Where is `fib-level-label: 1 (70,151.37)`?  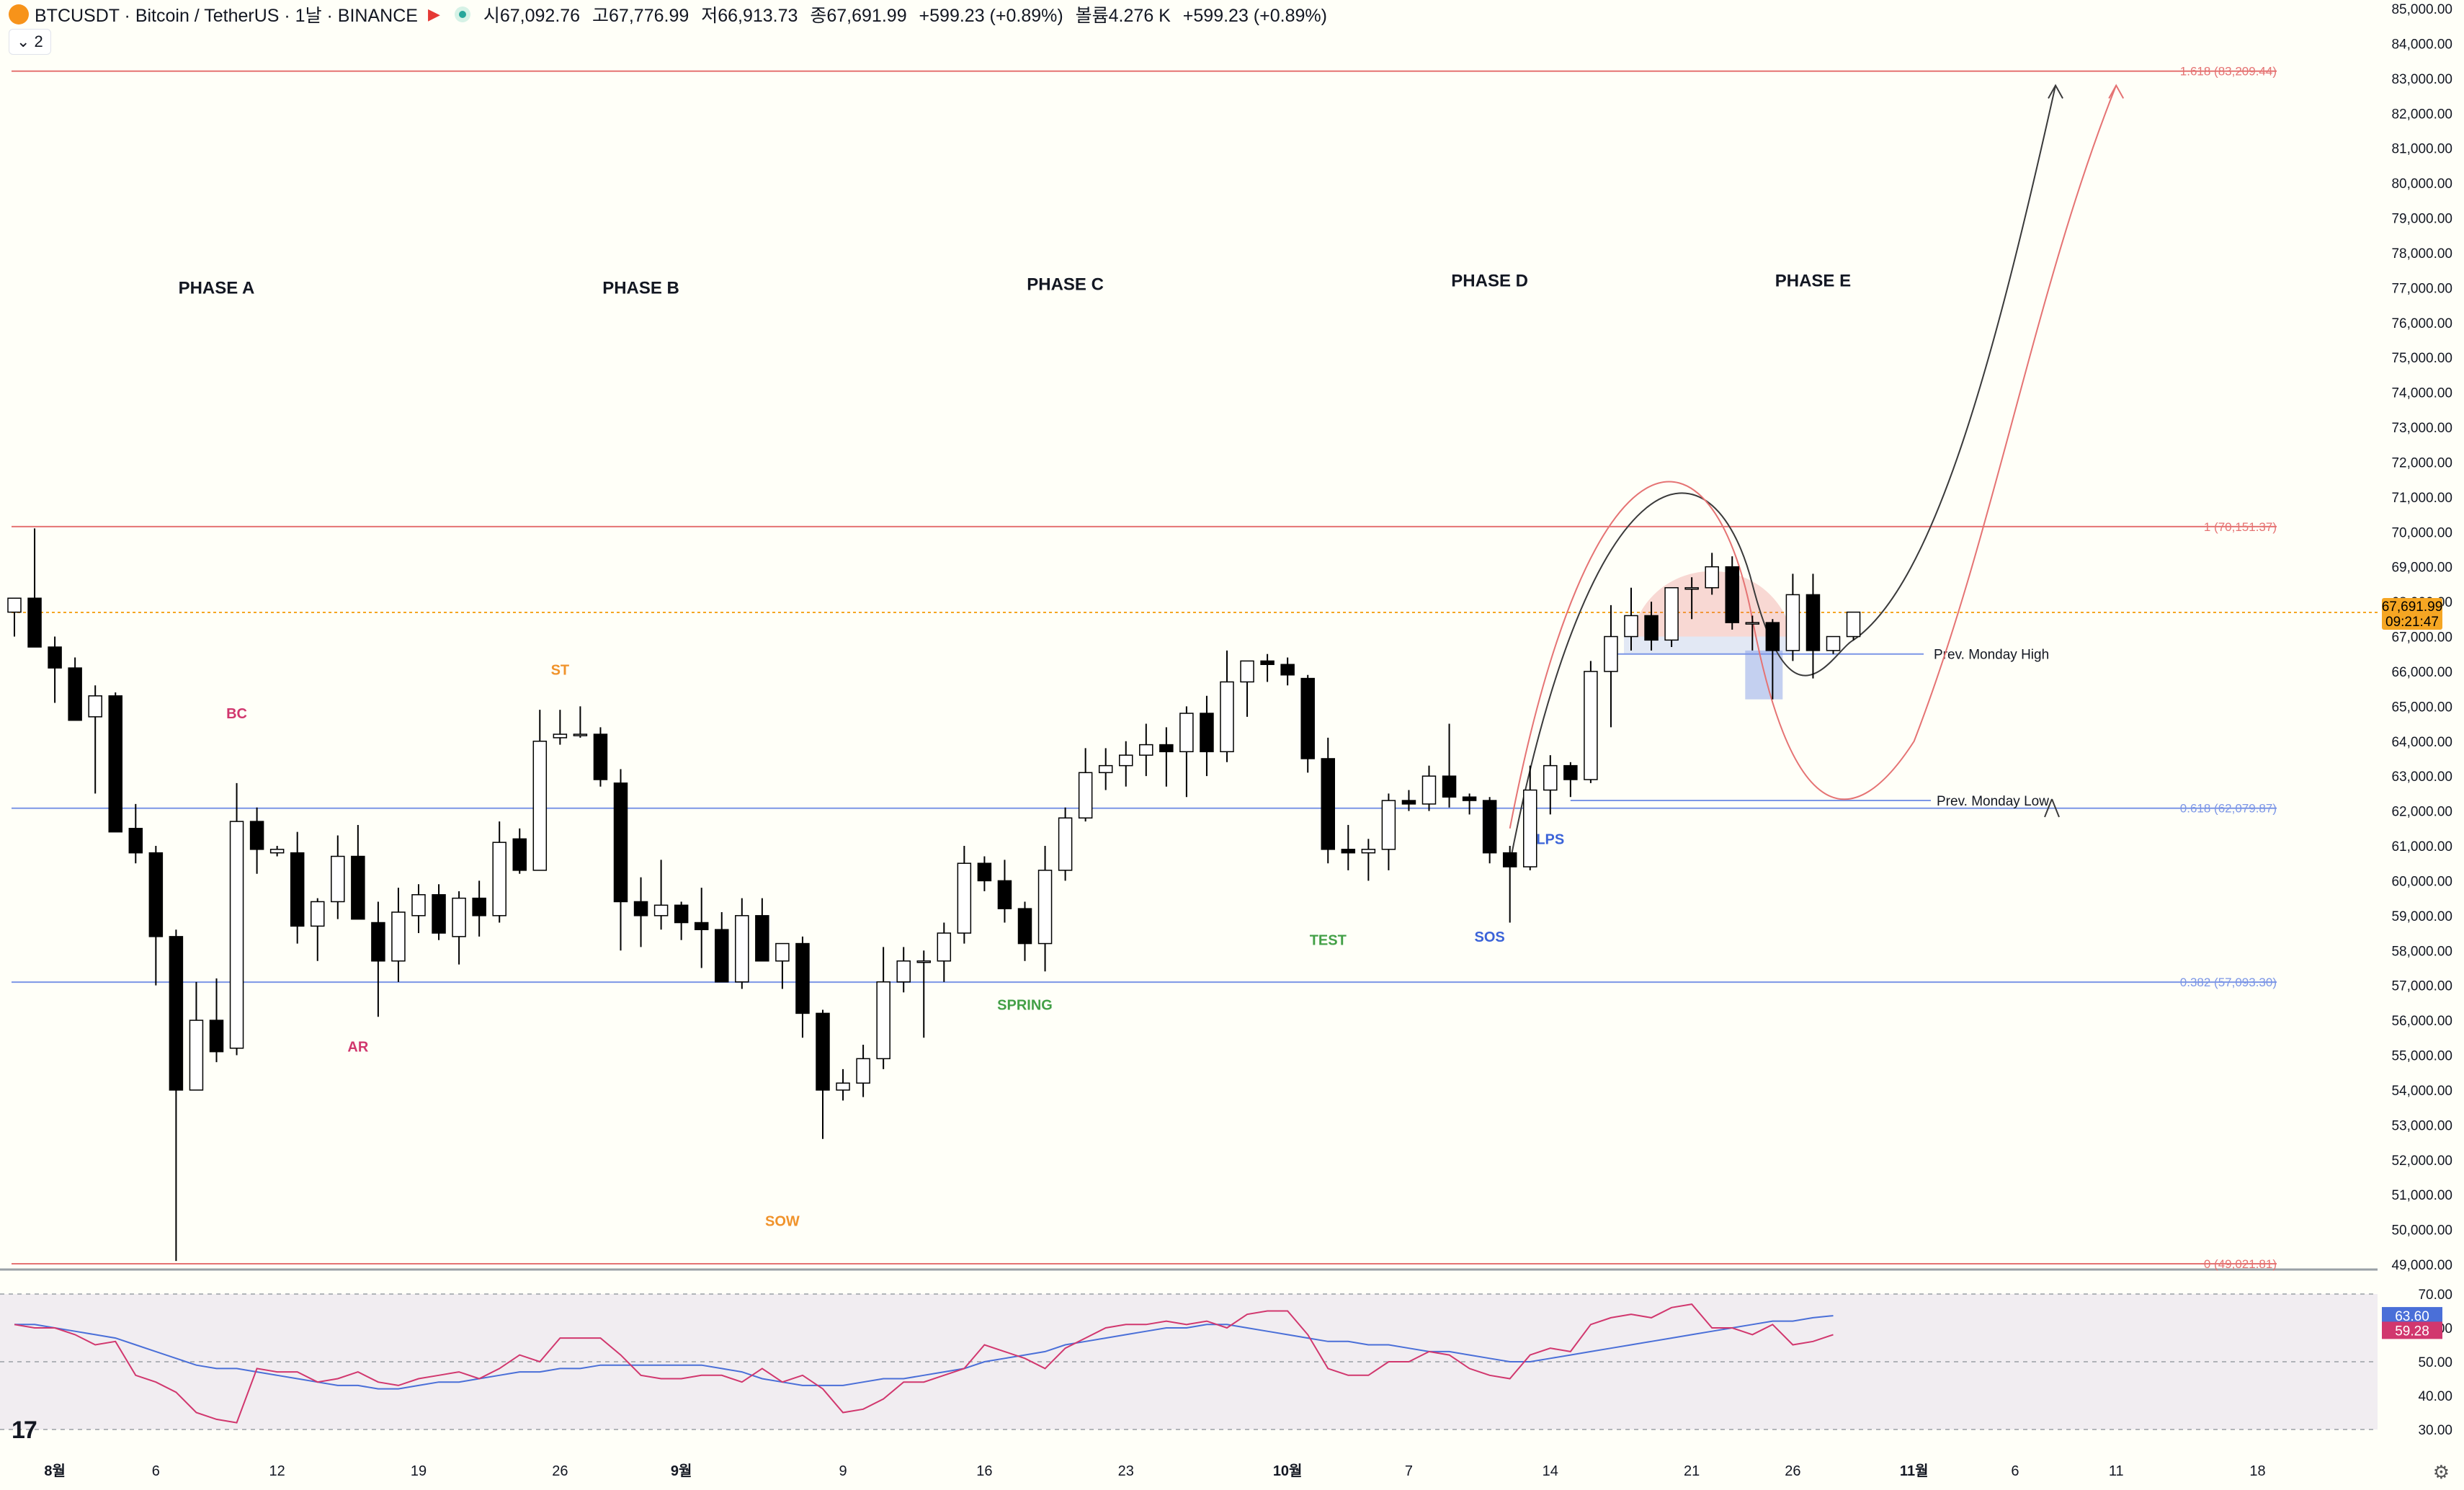
fib-level-label: 1 (70,151.37) is located at coordinates (2240, 527).